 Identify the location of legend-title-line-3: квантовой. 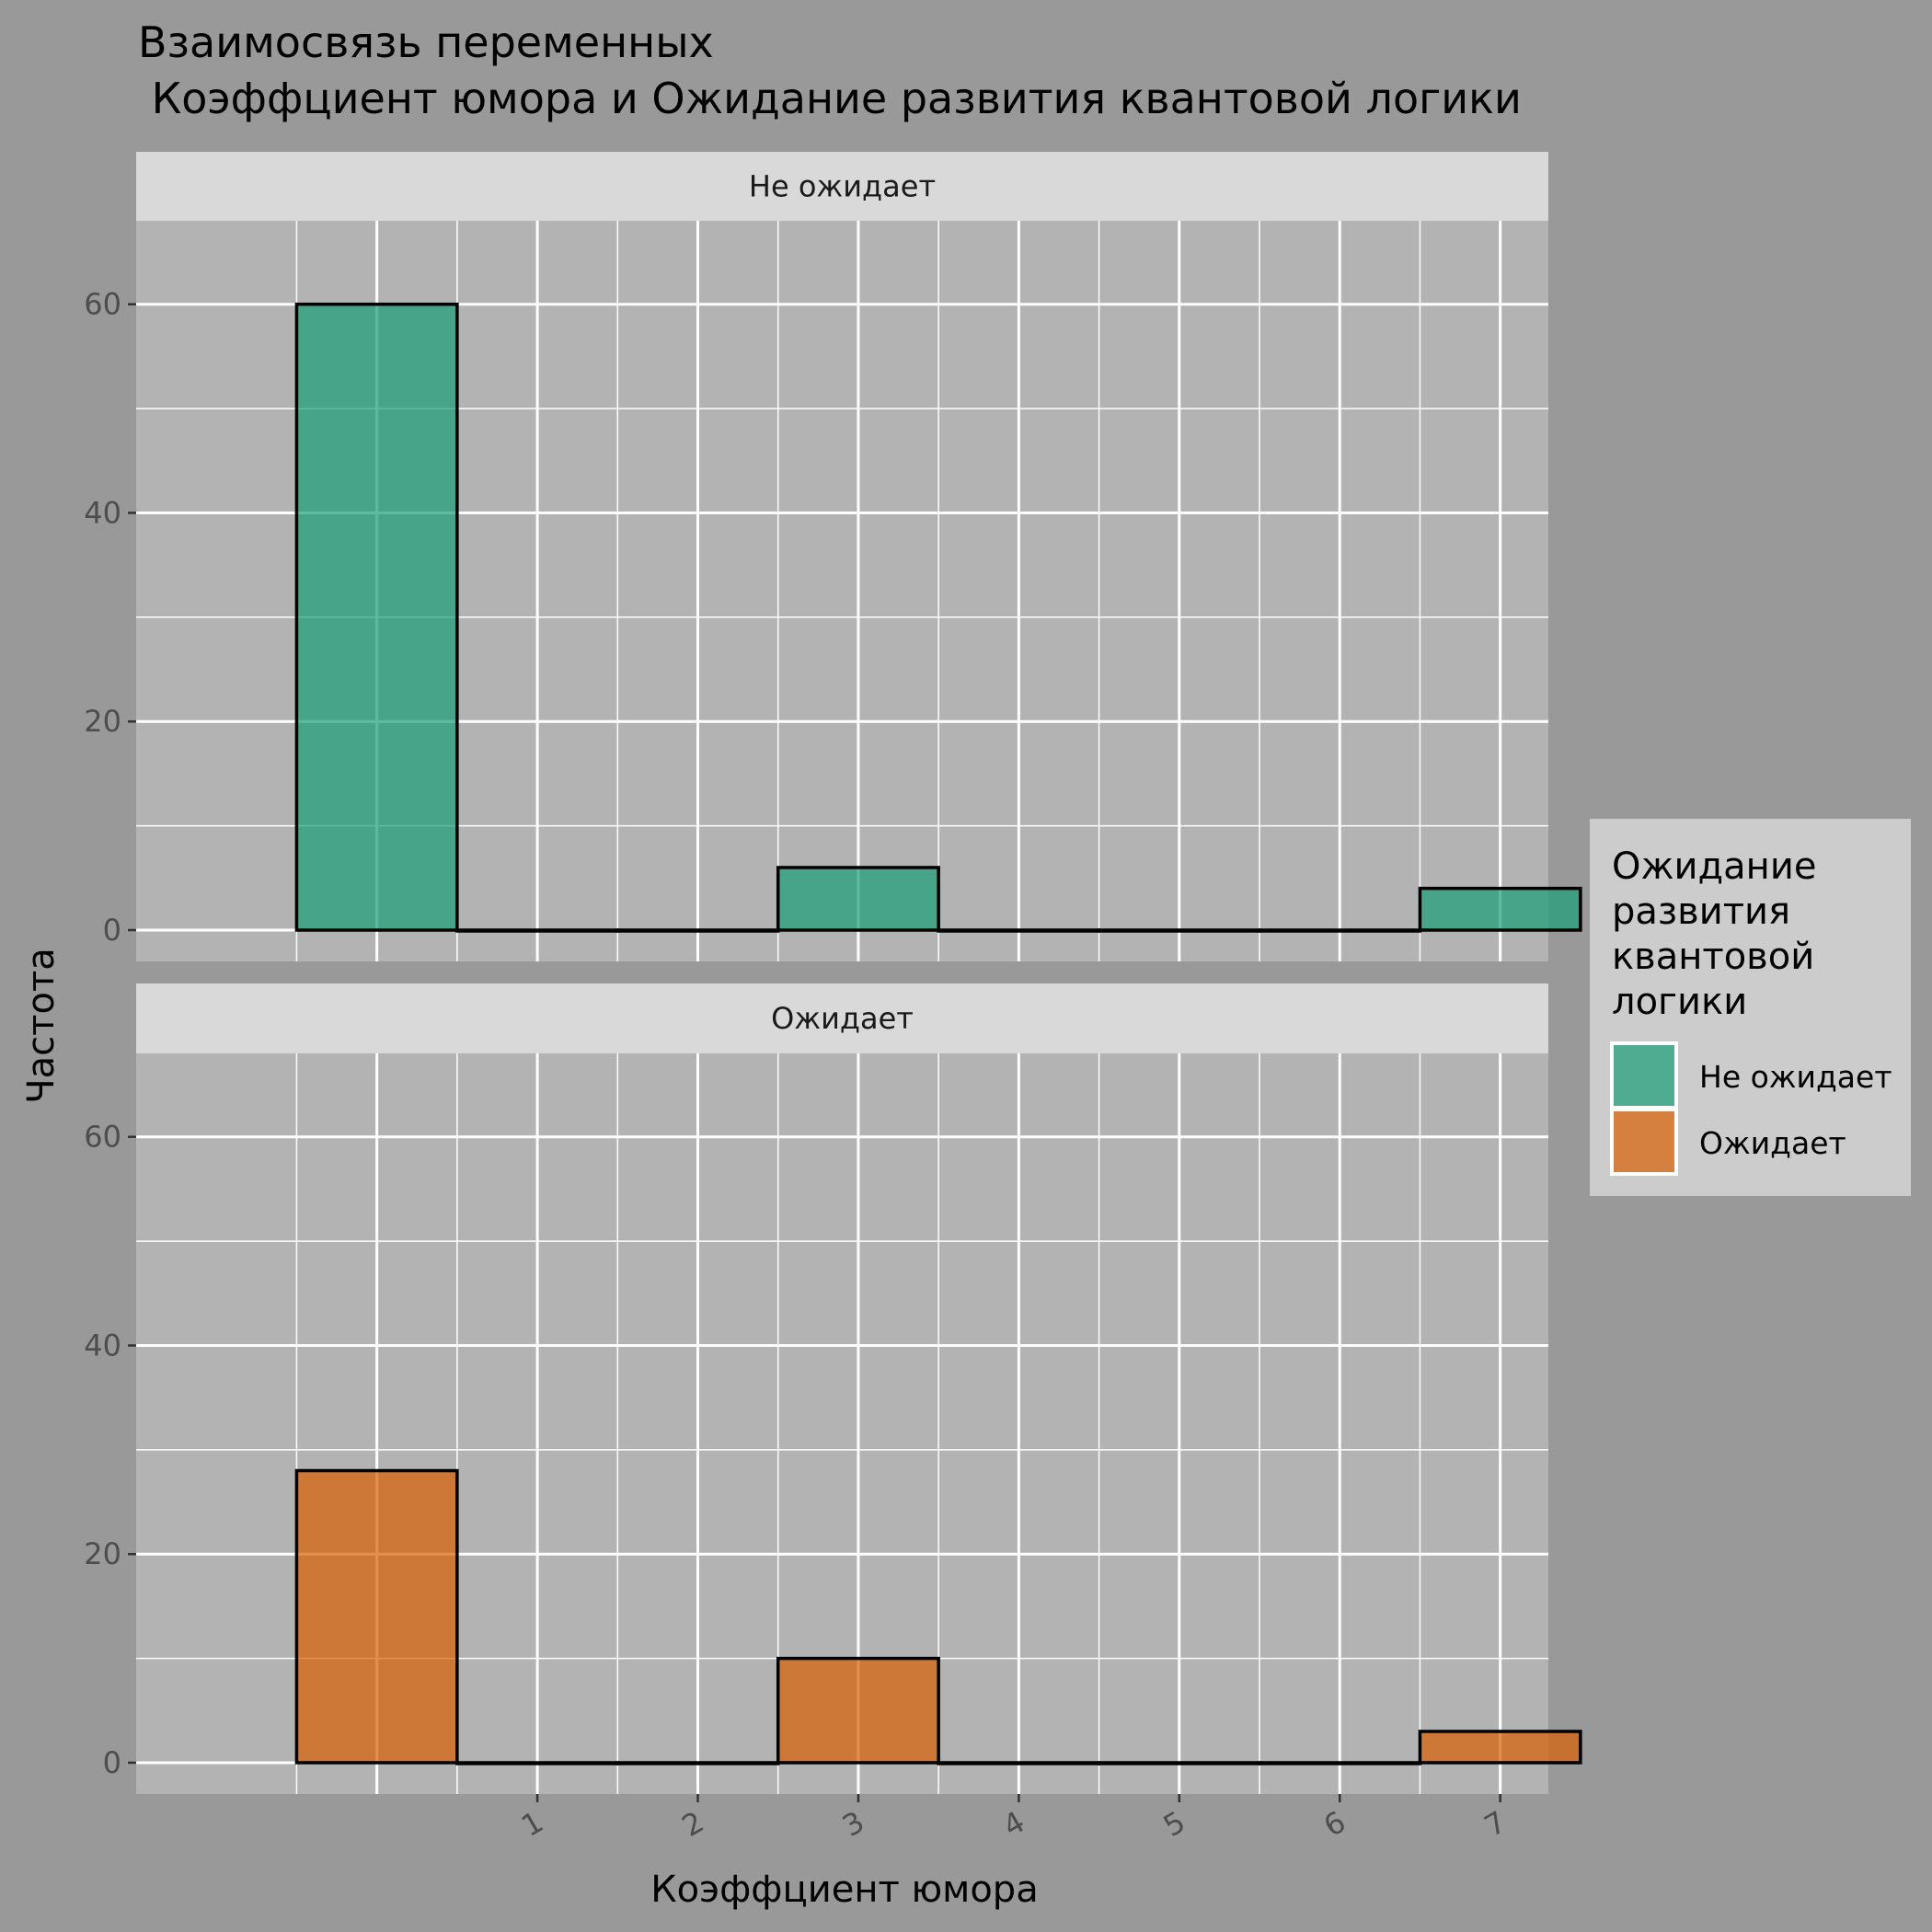
(1713, 957).